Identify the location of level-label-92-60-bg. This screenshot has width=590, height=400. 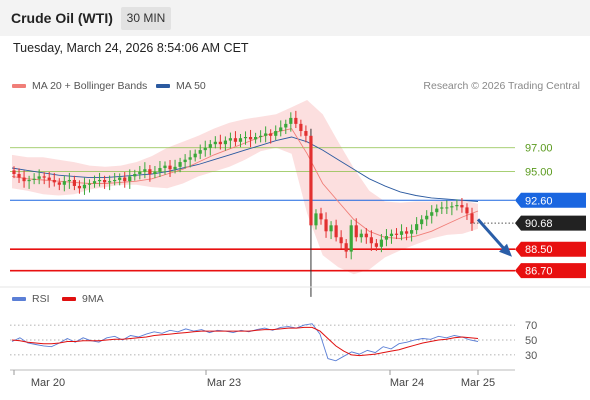
(550, 200).